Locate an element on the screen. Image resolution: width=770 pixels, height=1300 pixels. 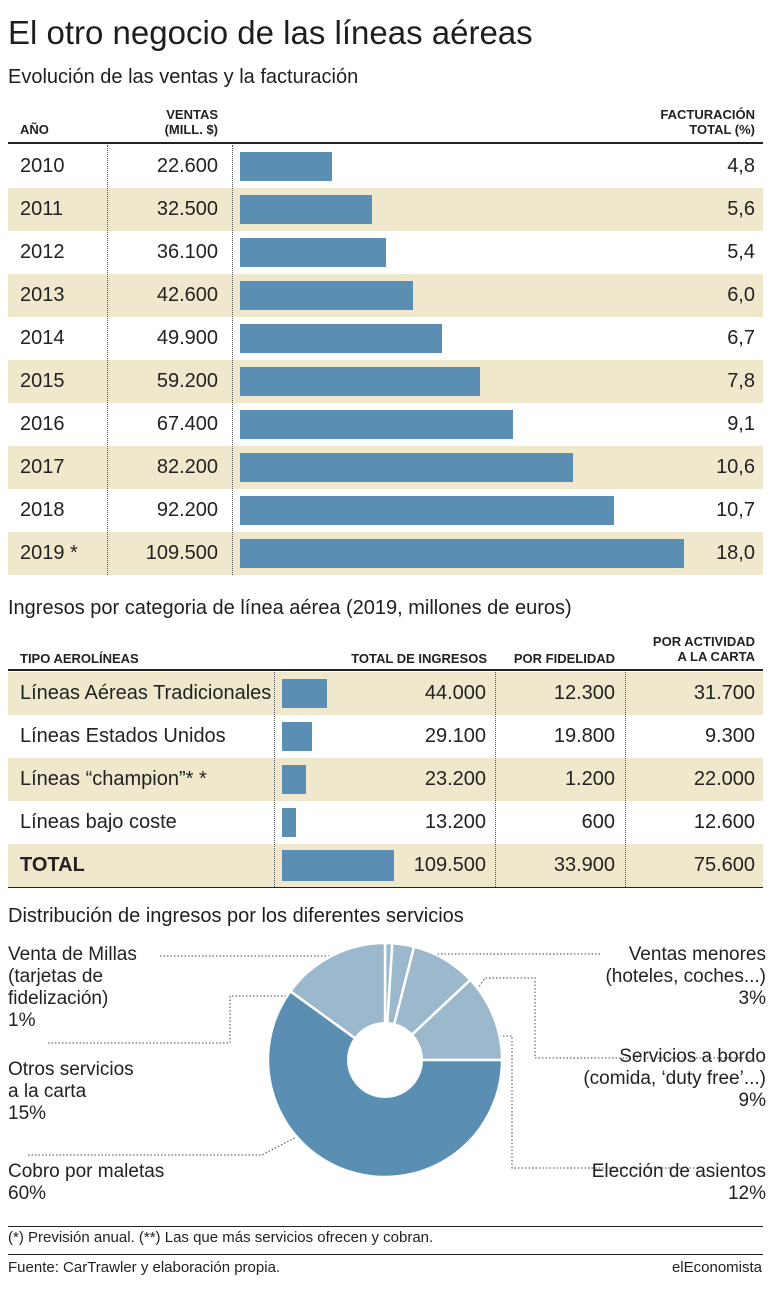
billing-pct-value: 5,4 is located at coordinates (741, 252).